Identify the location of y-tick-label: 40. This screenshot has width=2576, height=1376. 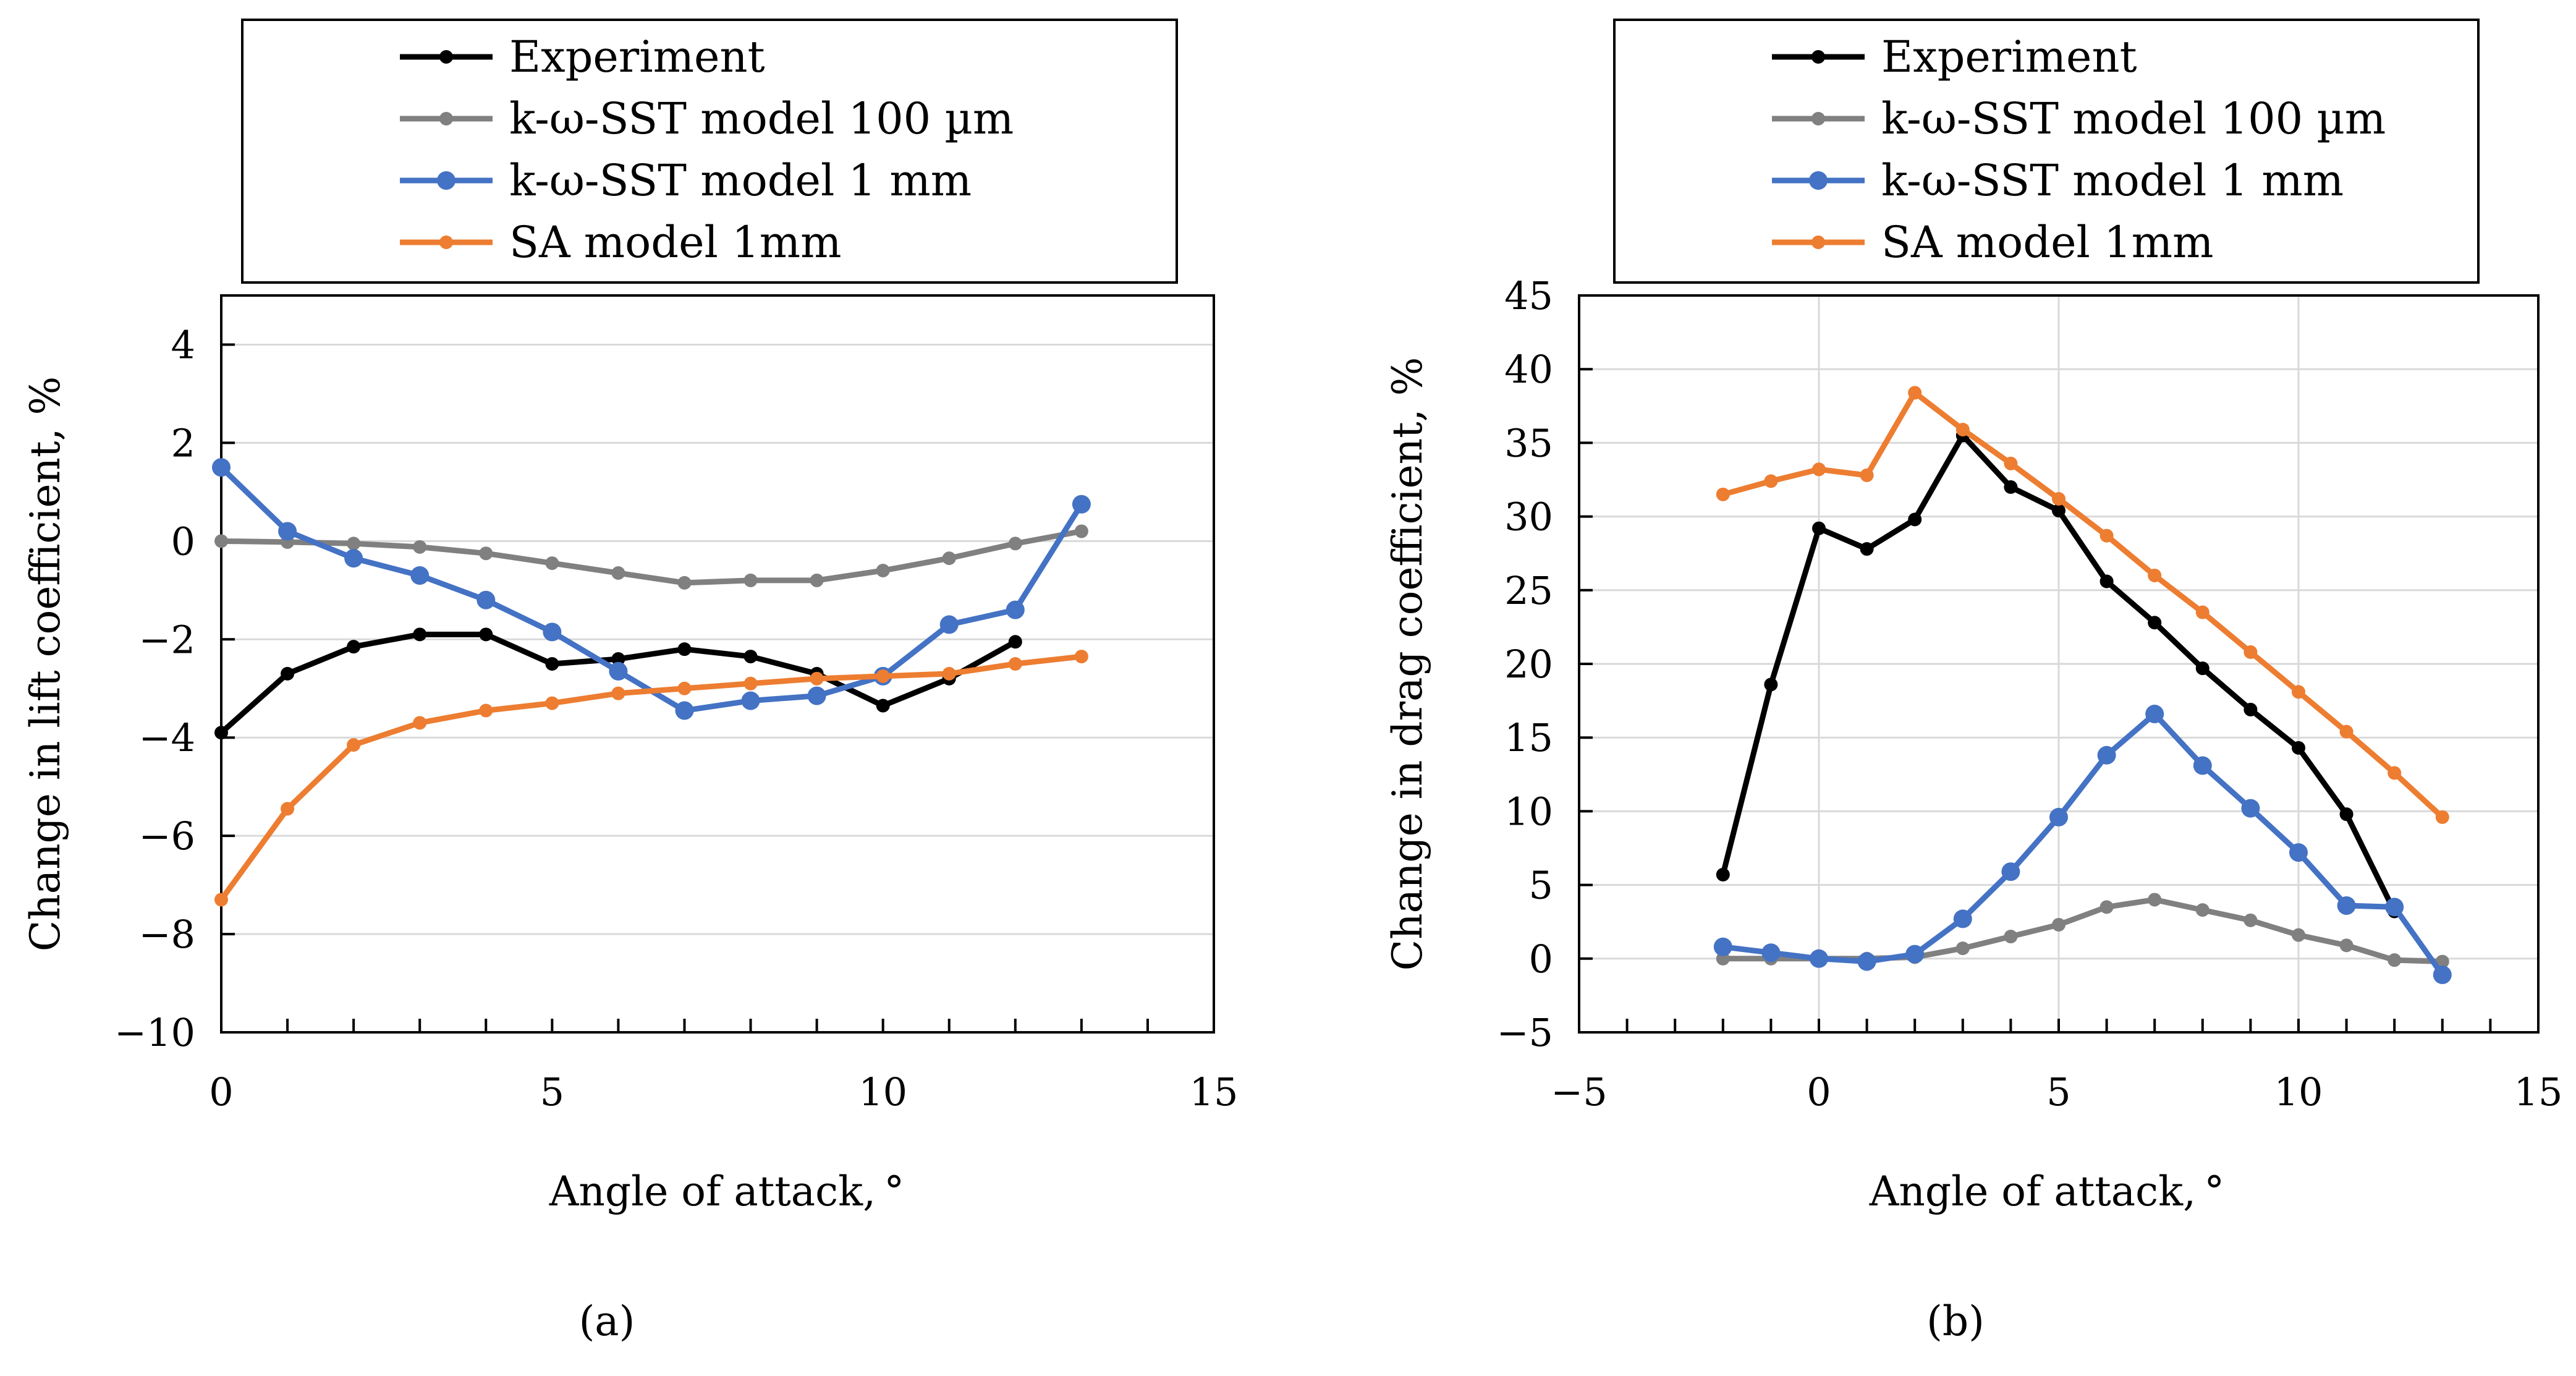
(1528, 370).